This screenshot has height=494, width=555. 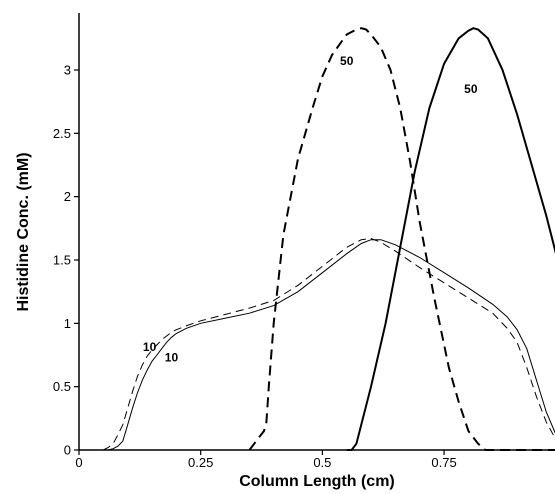 What do you see at coordinates (23, 231) in the screenshot?
I see `y-axis-title: Histidine Conc. (mM)` at bounding box center [23, 231].